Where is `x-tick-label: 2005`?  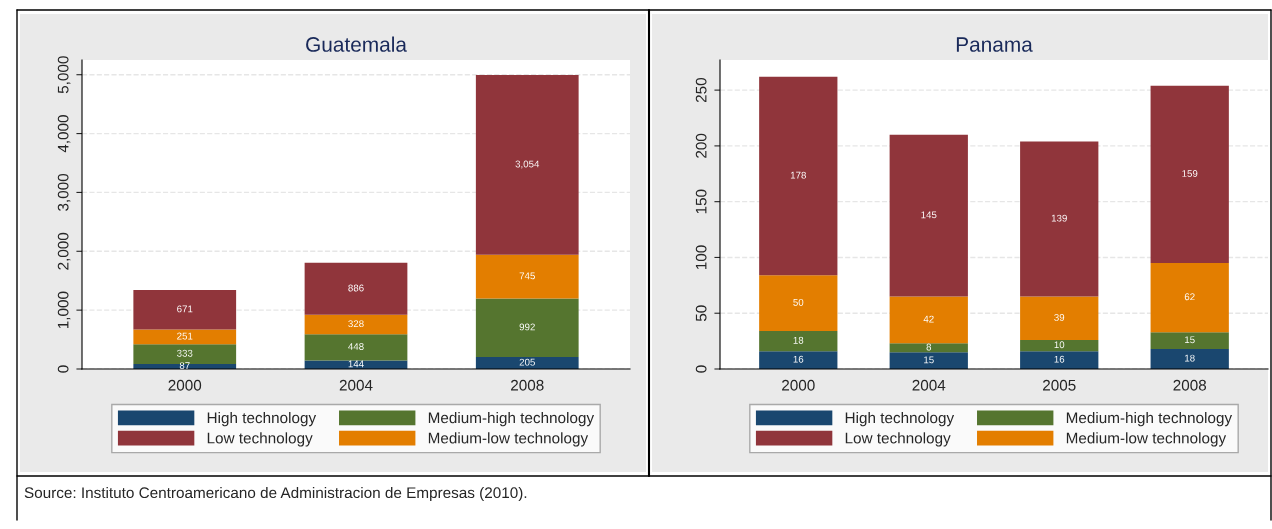
x-tick-label: 2005 is located at coordinates (1059, 385).